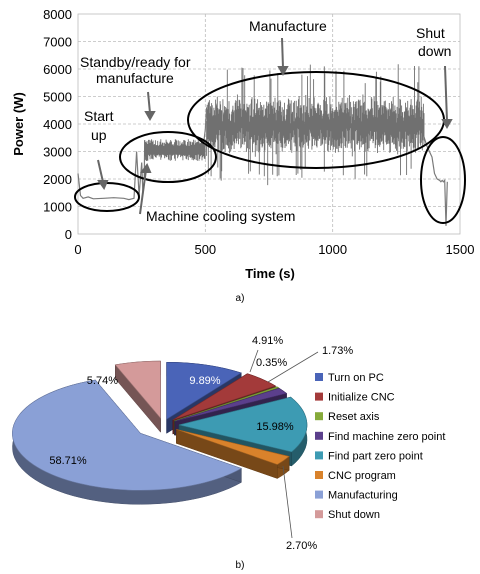 This screenshot has height=574, width=480. I want to click on y-tick-label: 8000, so click(57, 14).